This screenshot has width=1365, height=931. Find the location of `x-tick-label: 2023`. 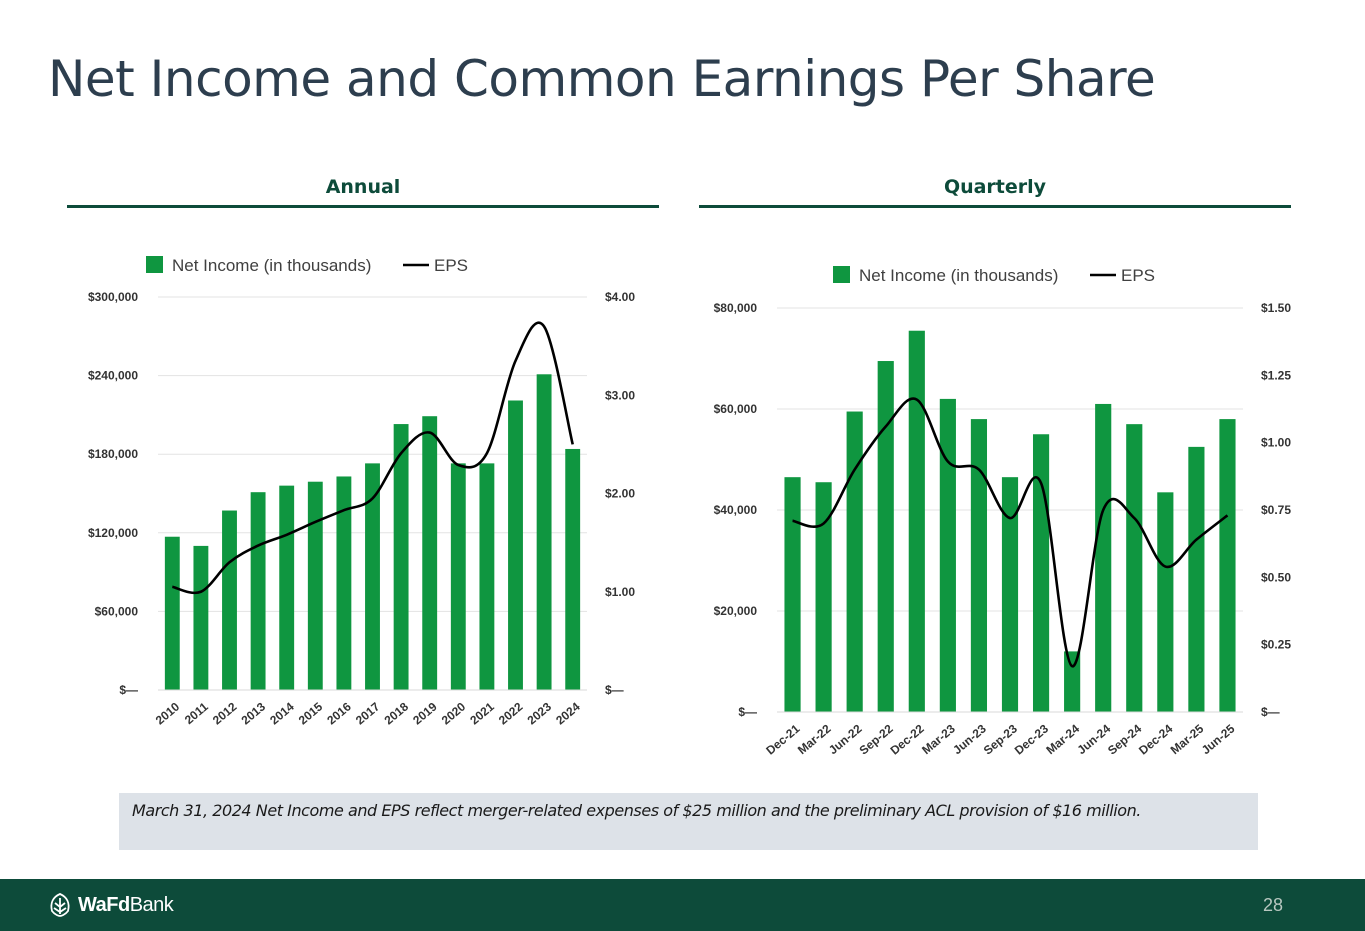

x-tick-label: 2023 is located at coordinates (540, 713).